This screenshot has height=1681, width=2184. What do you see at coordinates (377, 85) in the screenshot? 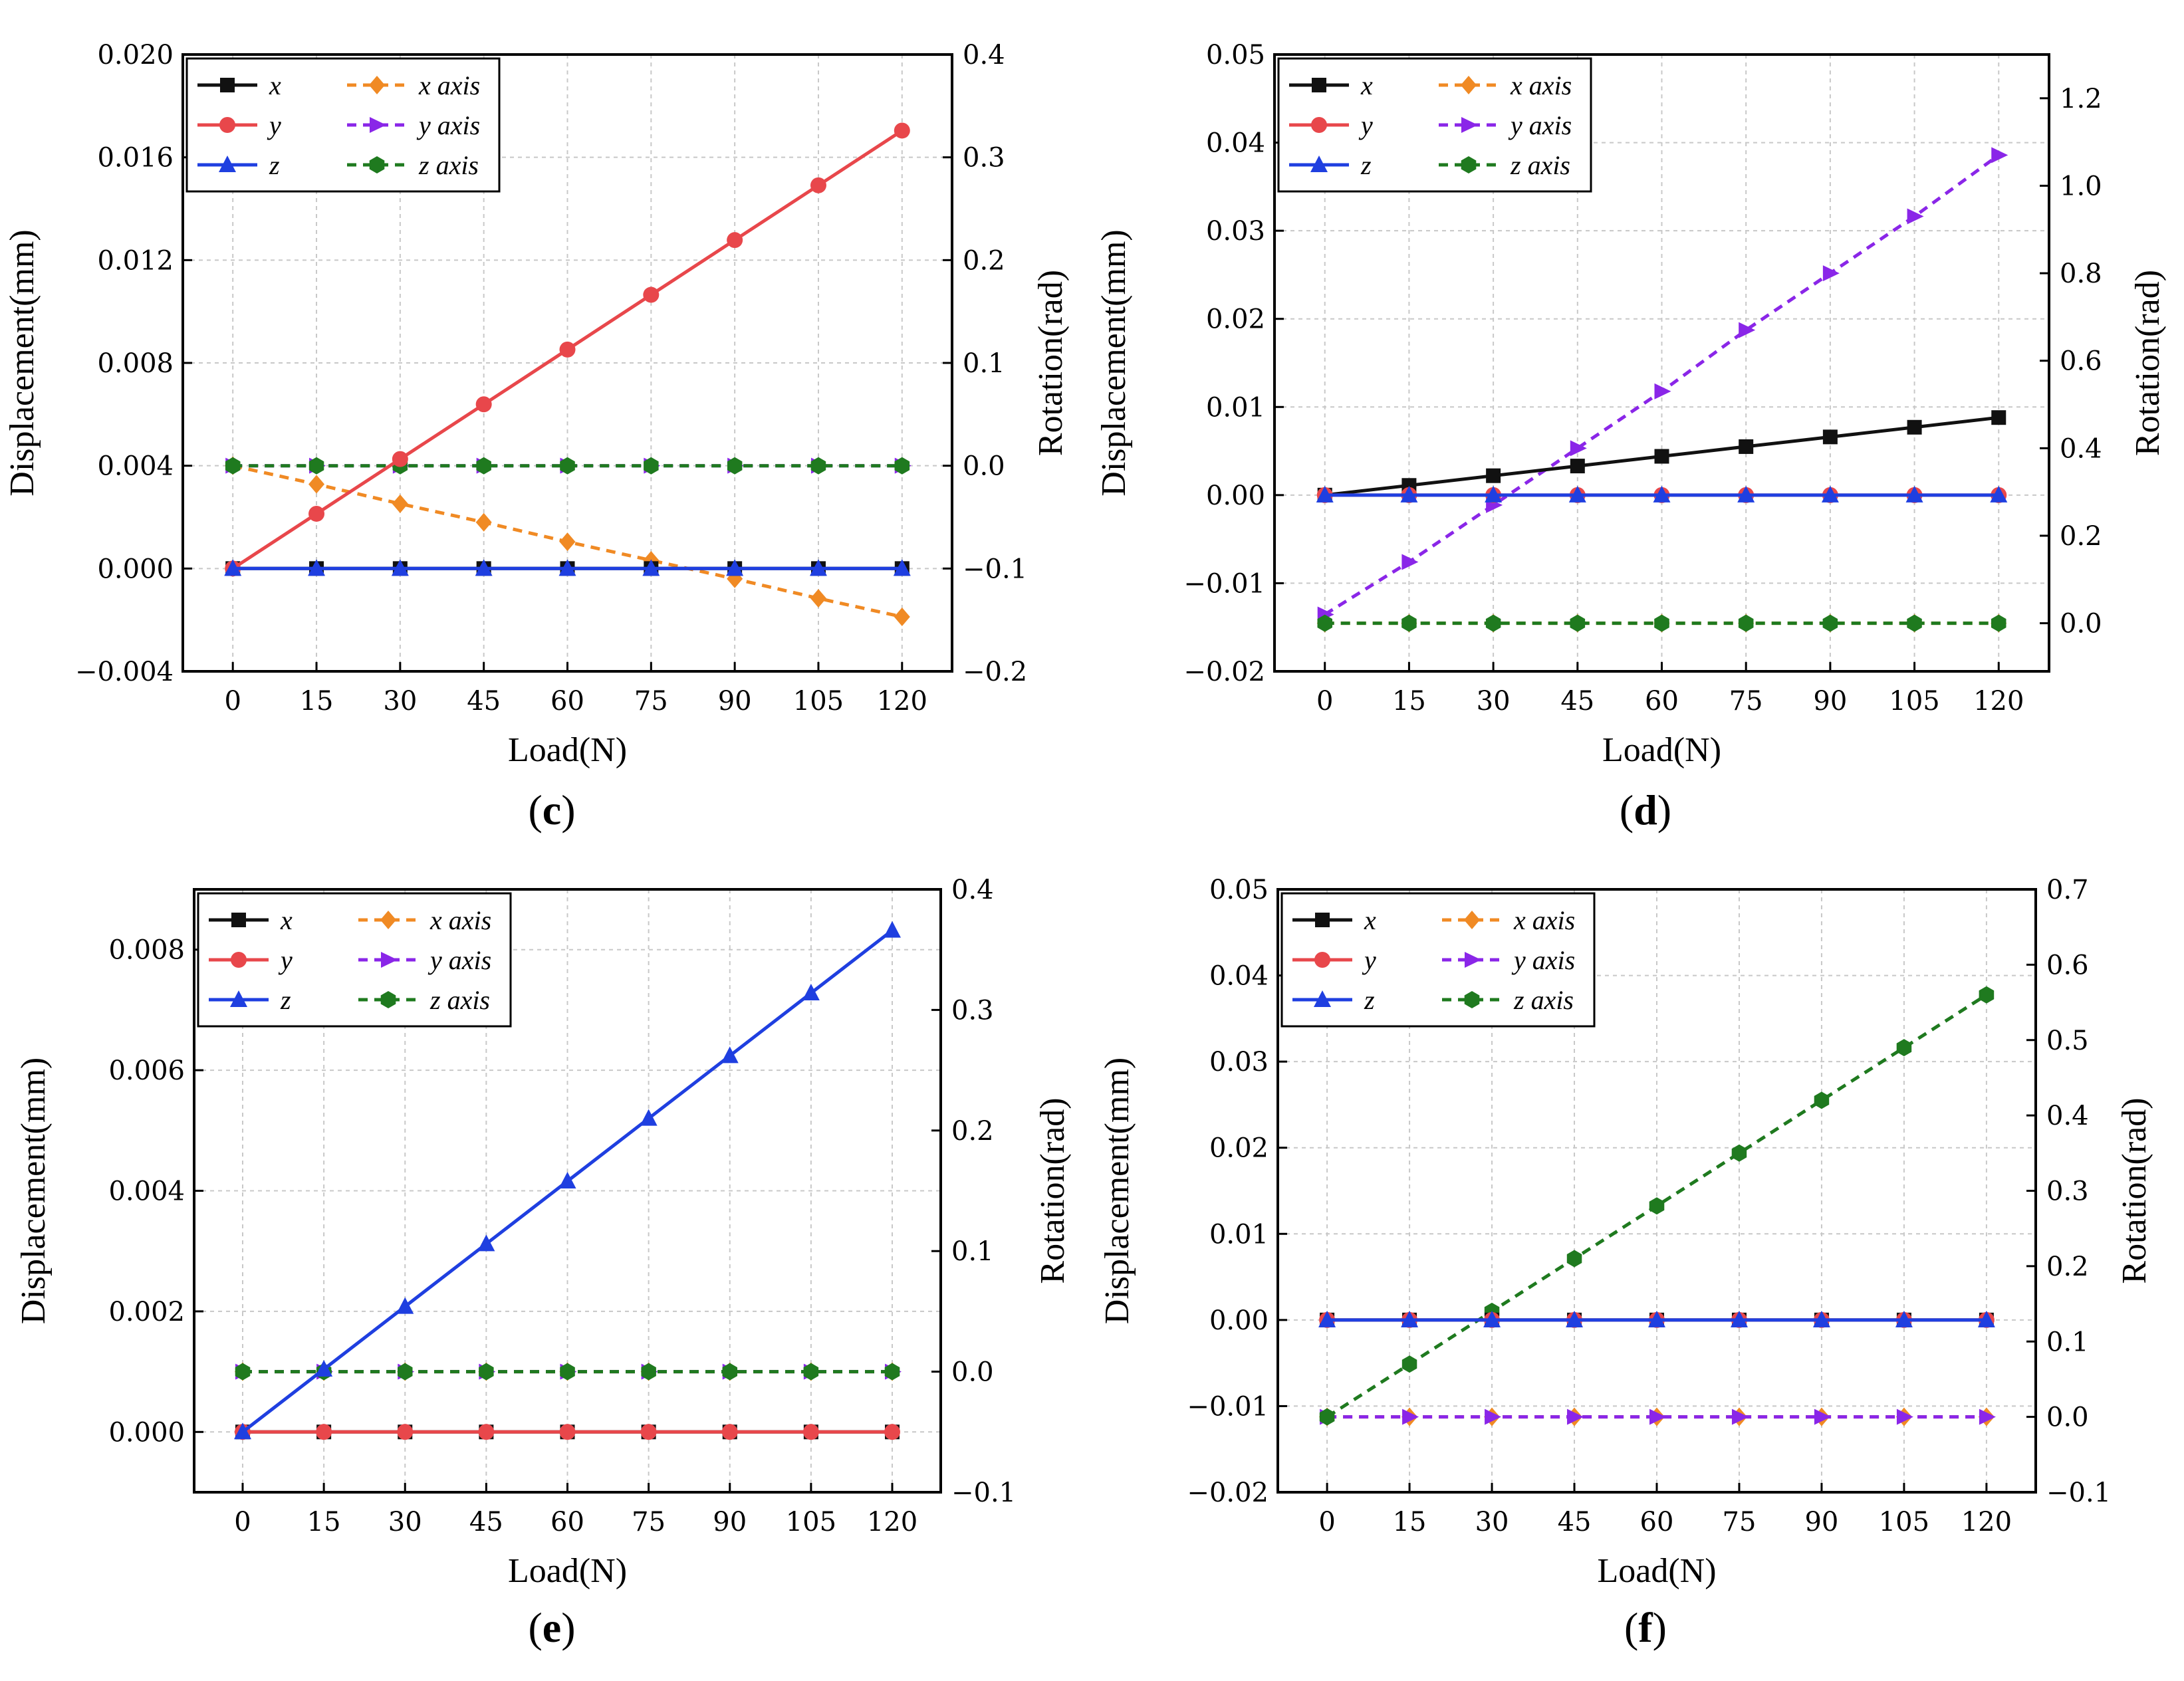
I see `legend-marker-x-axis` at bounding box center [377, 85].